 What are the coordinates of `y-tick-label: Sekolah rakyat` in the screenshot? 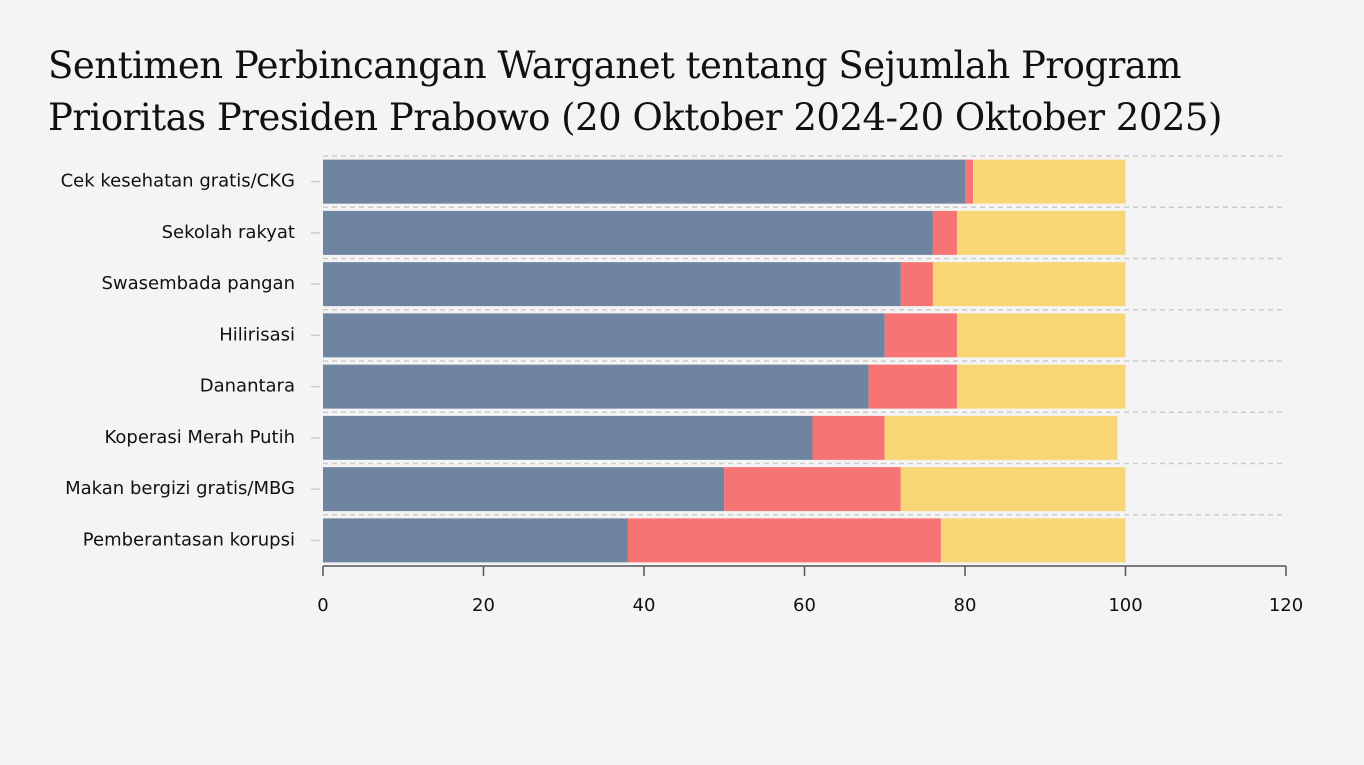 It's located at (228, 232).